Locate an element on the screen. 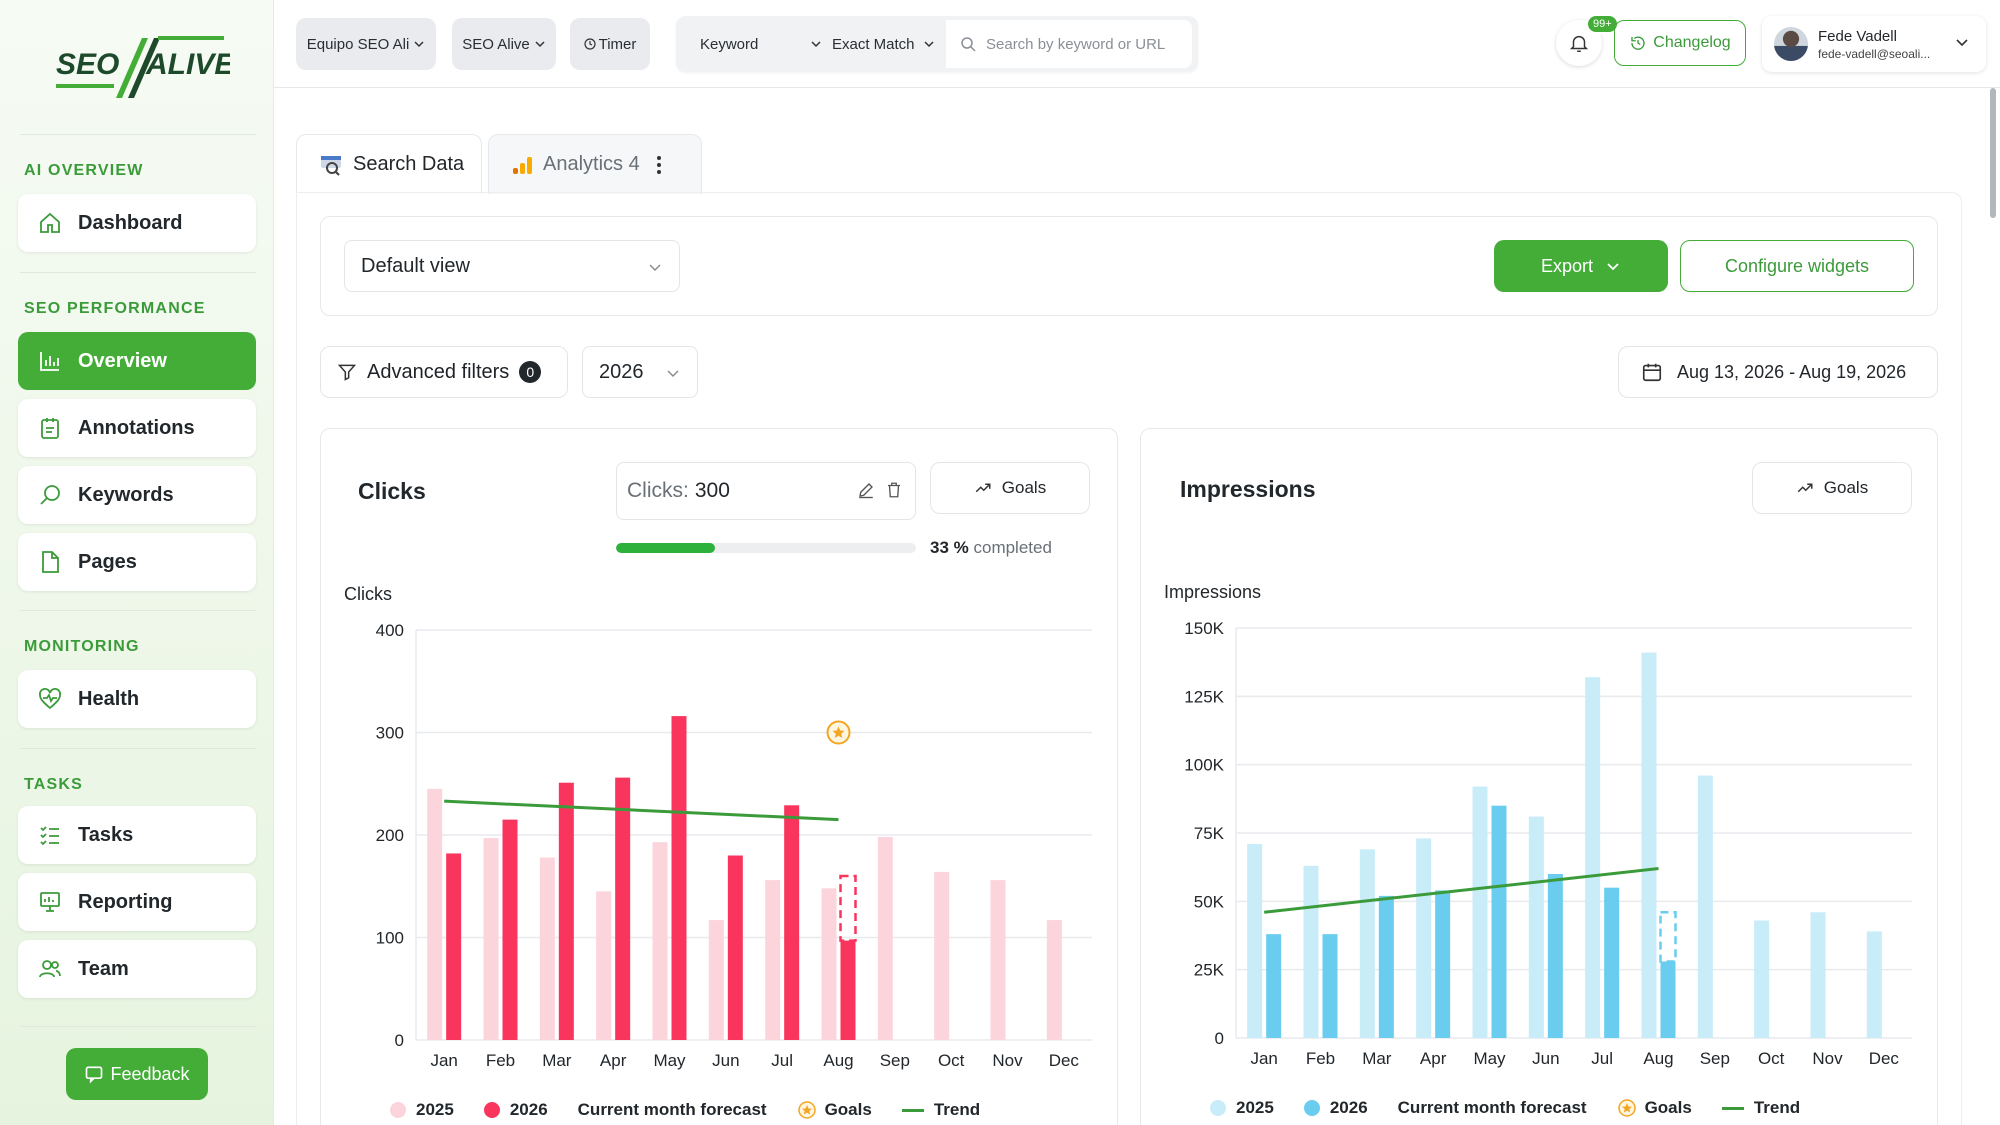 This screenshot has width=2000, height=1125. project-select: SEO Alive is located at coordinates (504, 44).